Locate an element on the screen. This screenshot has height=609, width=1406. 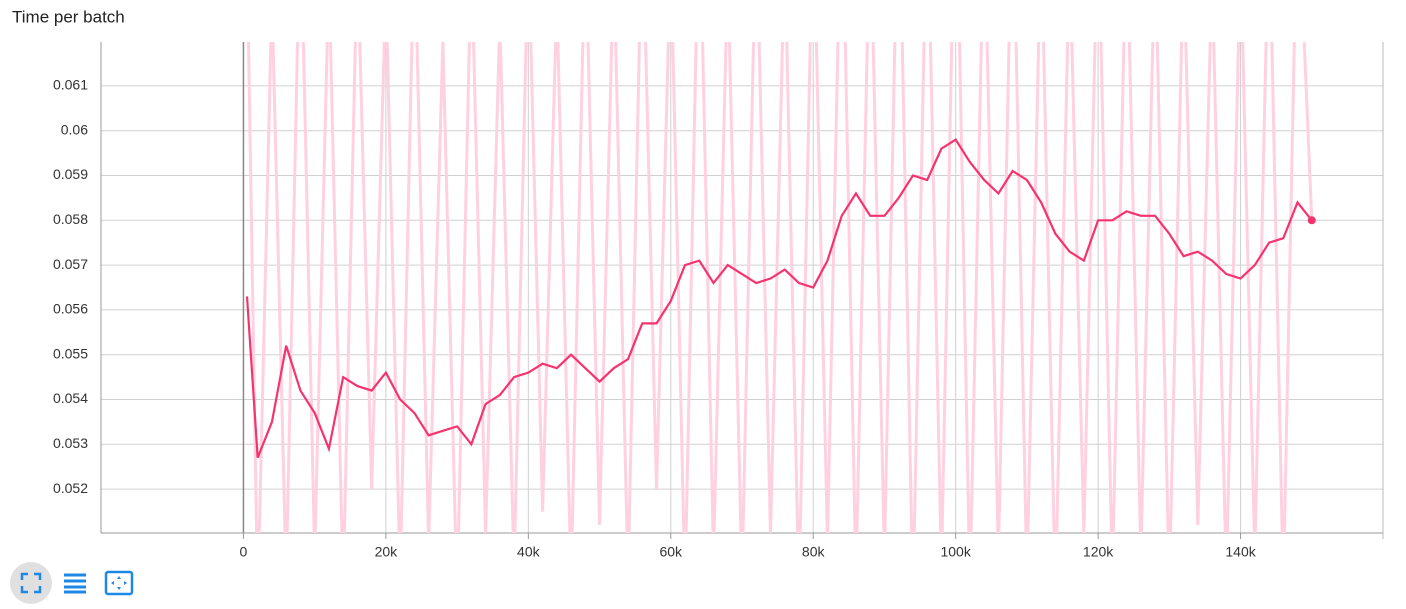
y-tick-label: 0.052 is located at coordinates (70, 488).